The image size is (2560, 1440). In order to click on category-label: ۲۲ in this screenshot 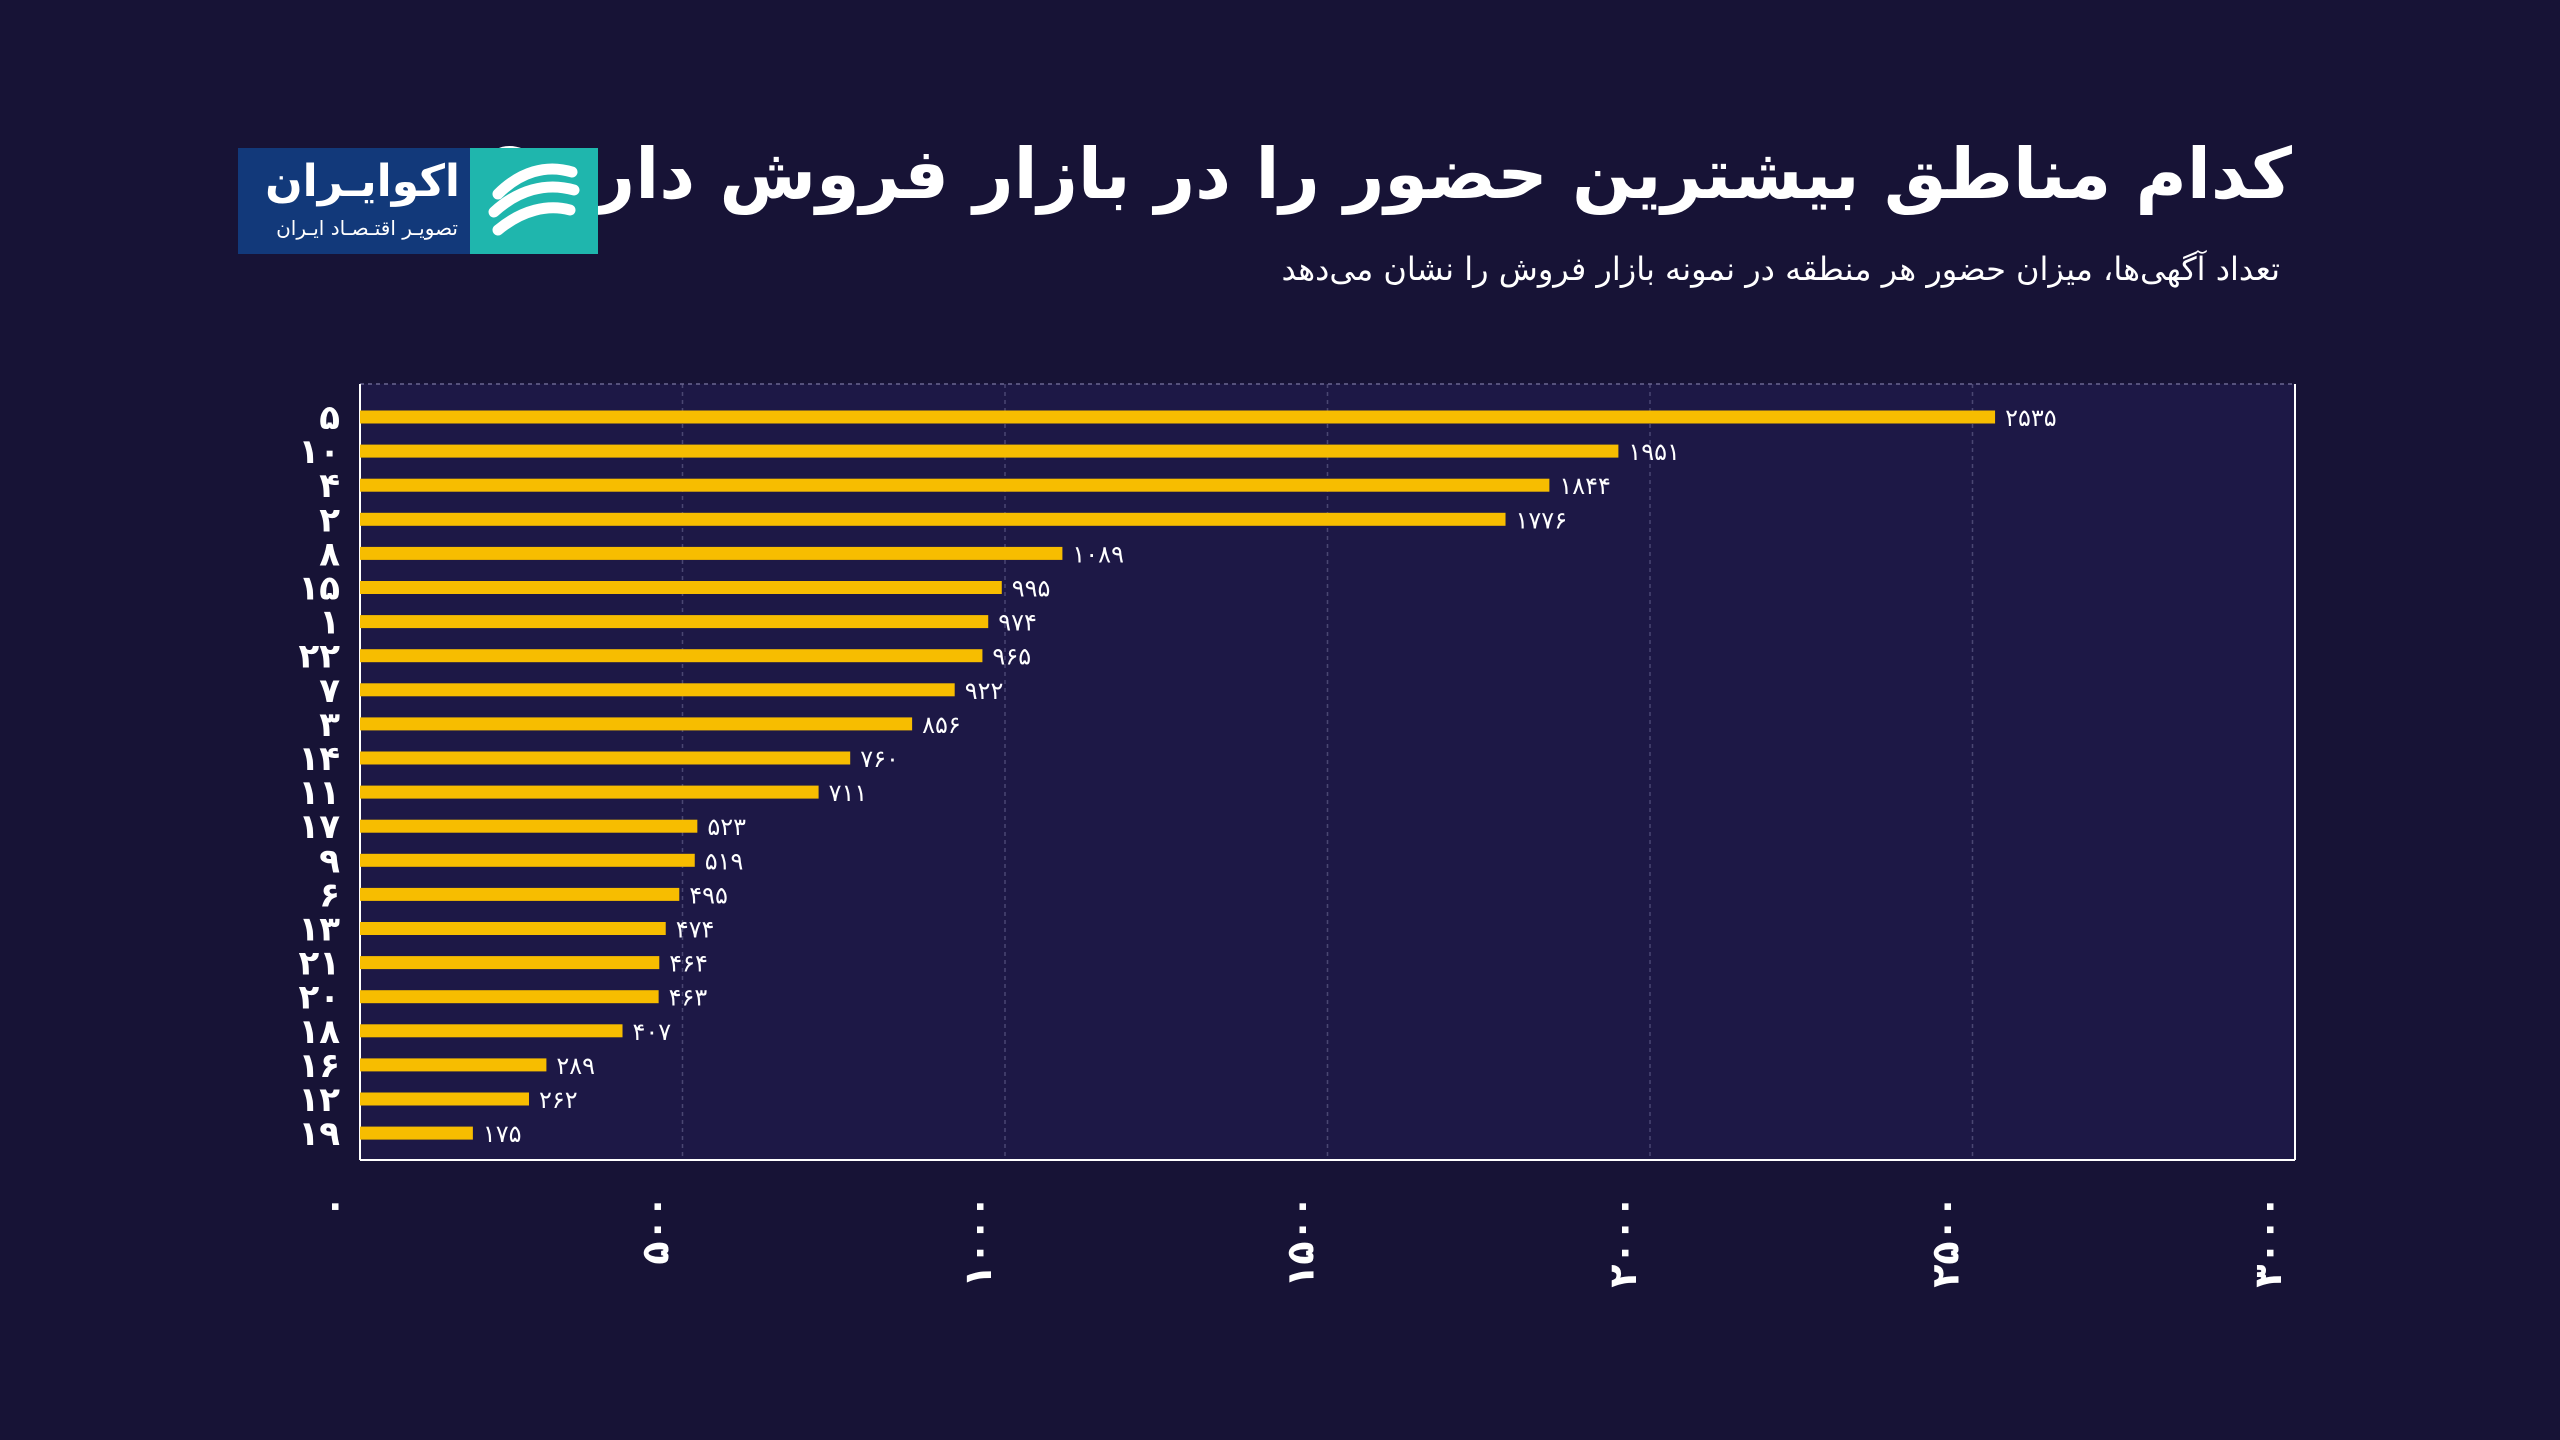, I will do `click(319, 657)`.